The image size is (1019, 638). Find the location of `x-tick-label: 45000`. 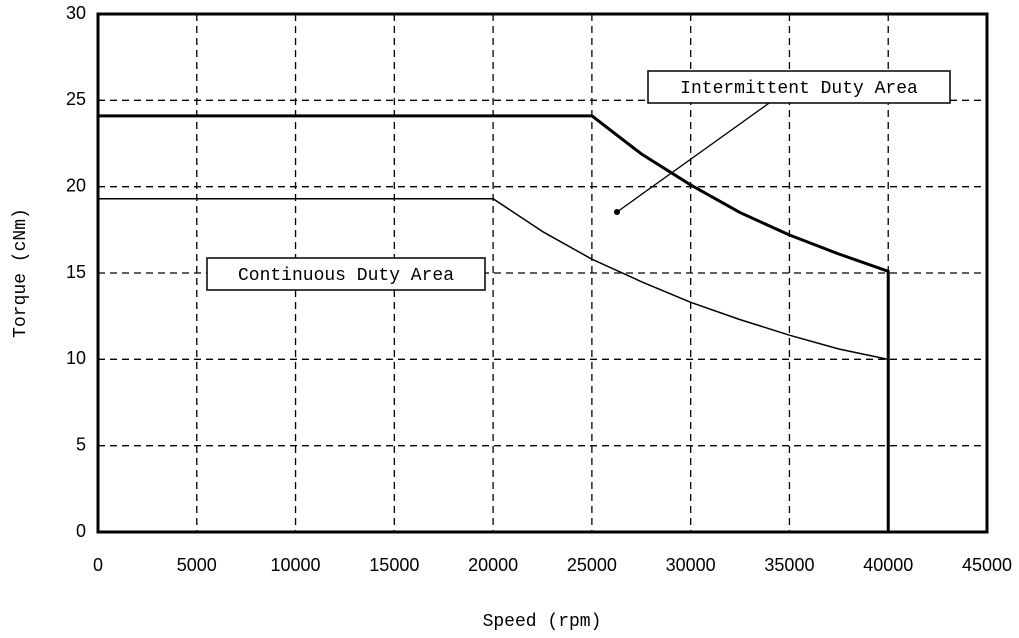

x-tick-label: 45000 is located at coordinates (987, 565).